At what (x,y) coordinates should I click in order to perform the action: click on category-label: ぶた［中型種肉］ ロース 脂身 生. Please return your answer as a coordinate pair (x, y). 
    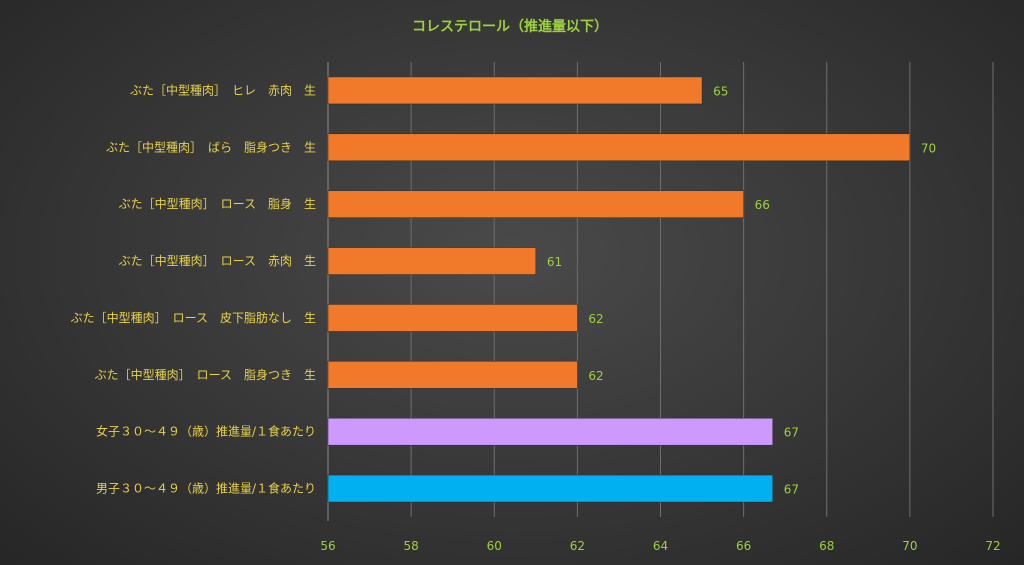
    Looking at the image, I should click on (217, 203).